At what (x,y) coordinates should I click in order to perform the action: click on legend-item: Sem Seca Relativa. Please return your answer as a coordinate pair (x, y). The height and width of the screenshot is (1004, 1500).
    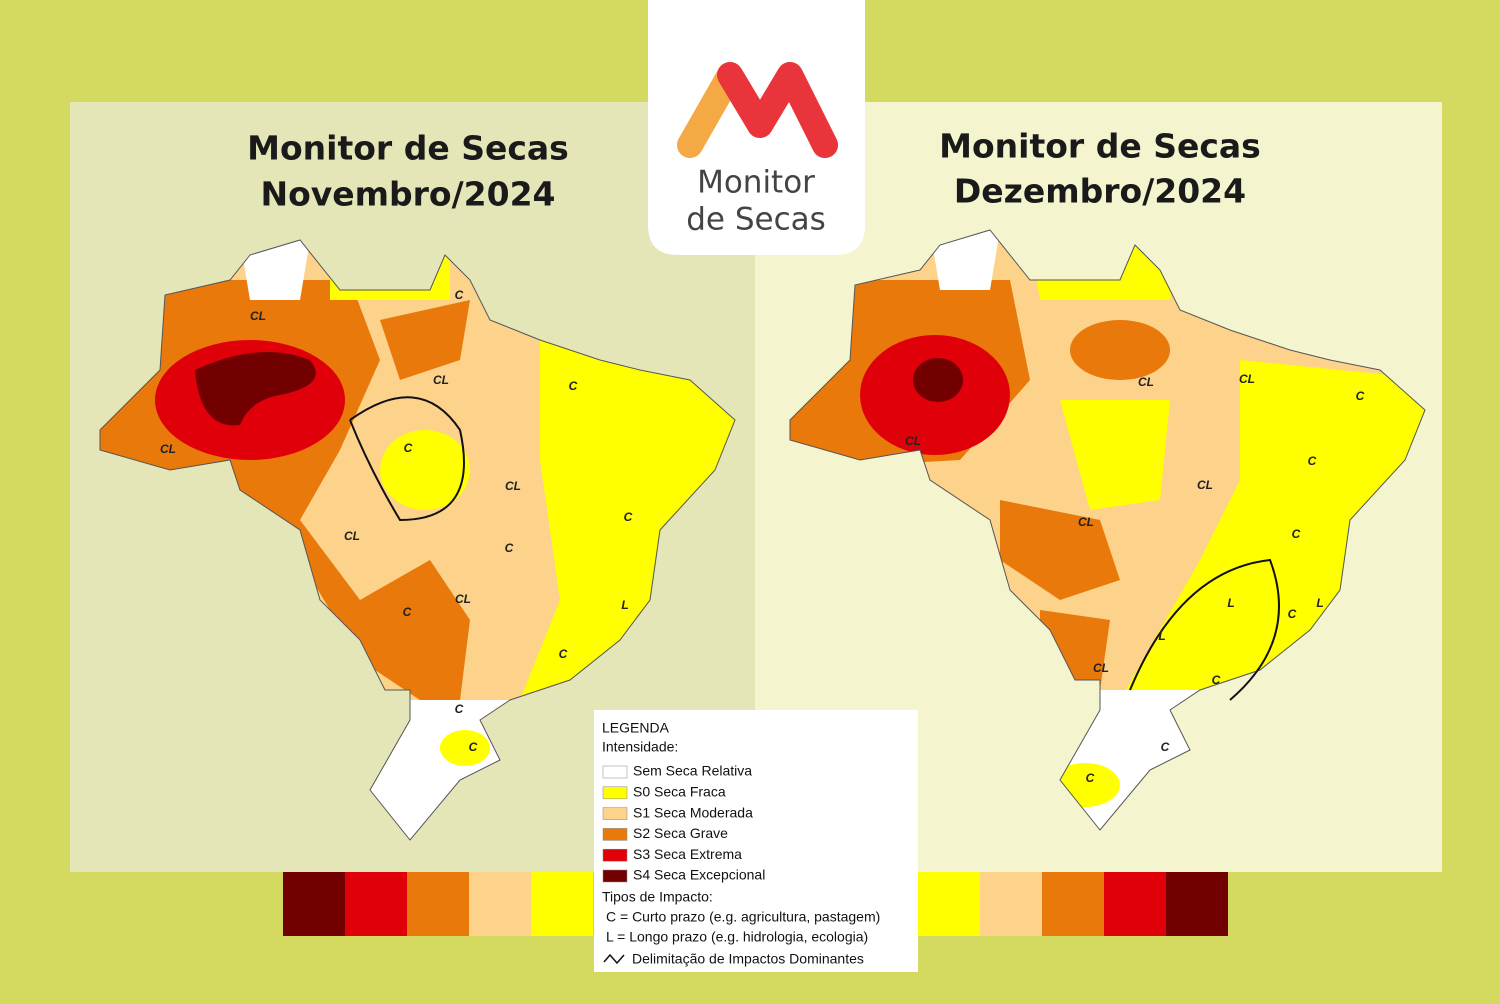
    Looking at the image, I should click on (692, 771).